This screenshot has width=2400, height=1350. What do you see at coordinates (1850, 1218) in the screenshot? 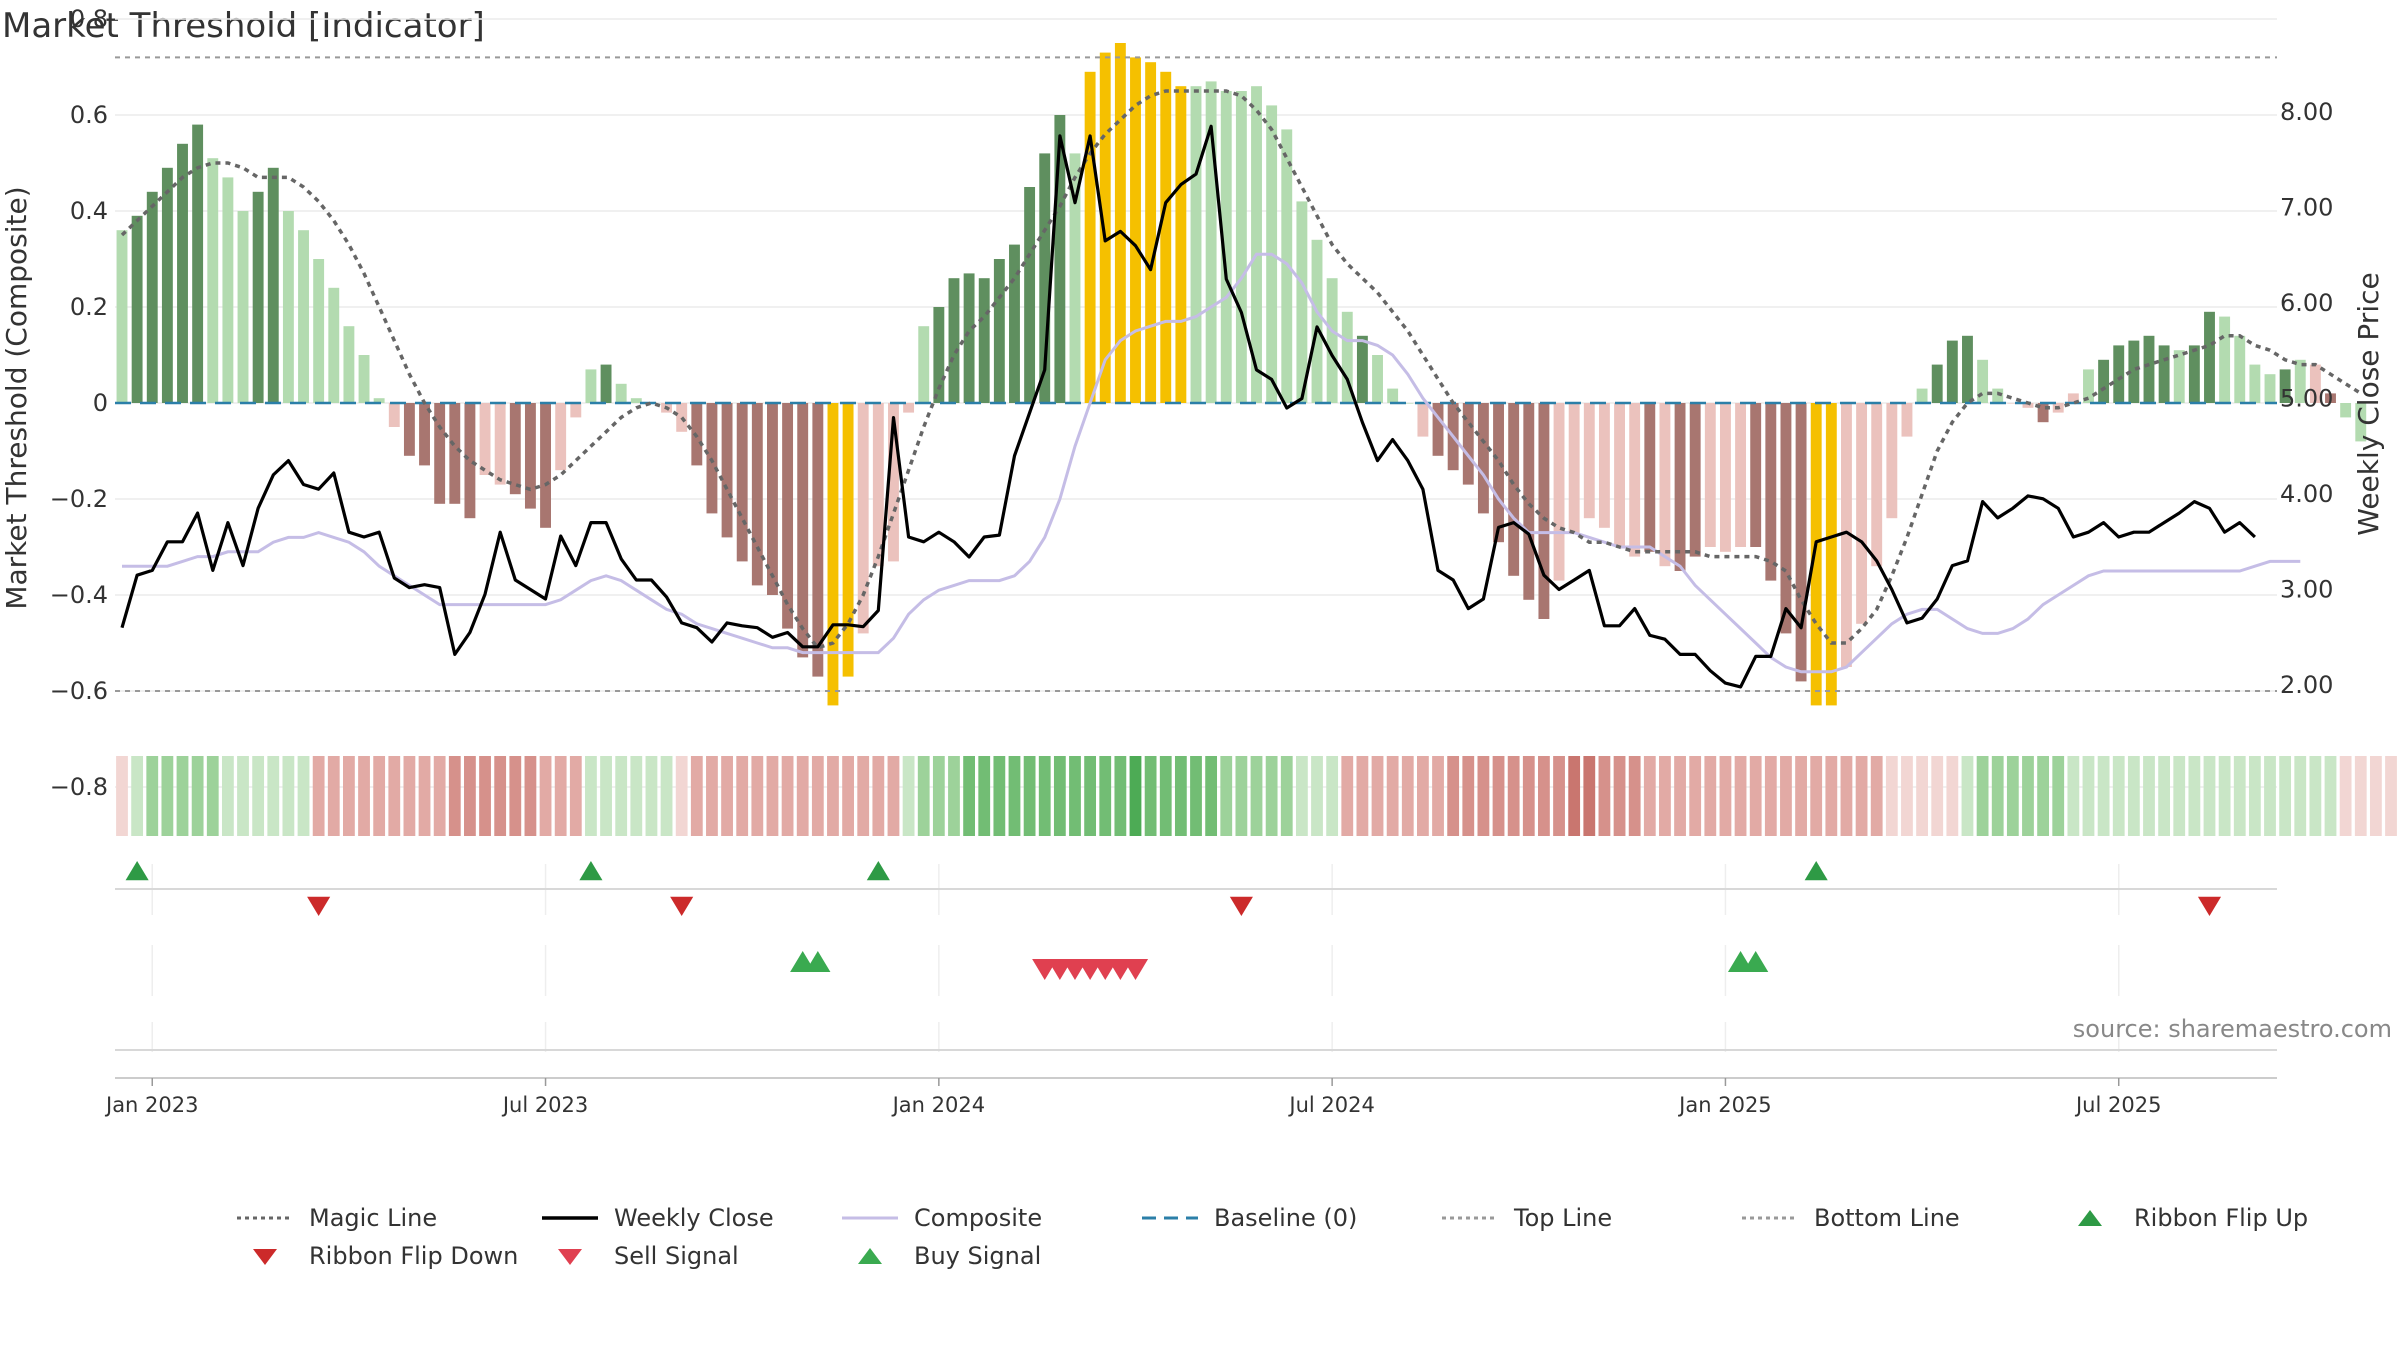
I see `legend-item: Bottom Line` at bounding box center [1850, 1218].